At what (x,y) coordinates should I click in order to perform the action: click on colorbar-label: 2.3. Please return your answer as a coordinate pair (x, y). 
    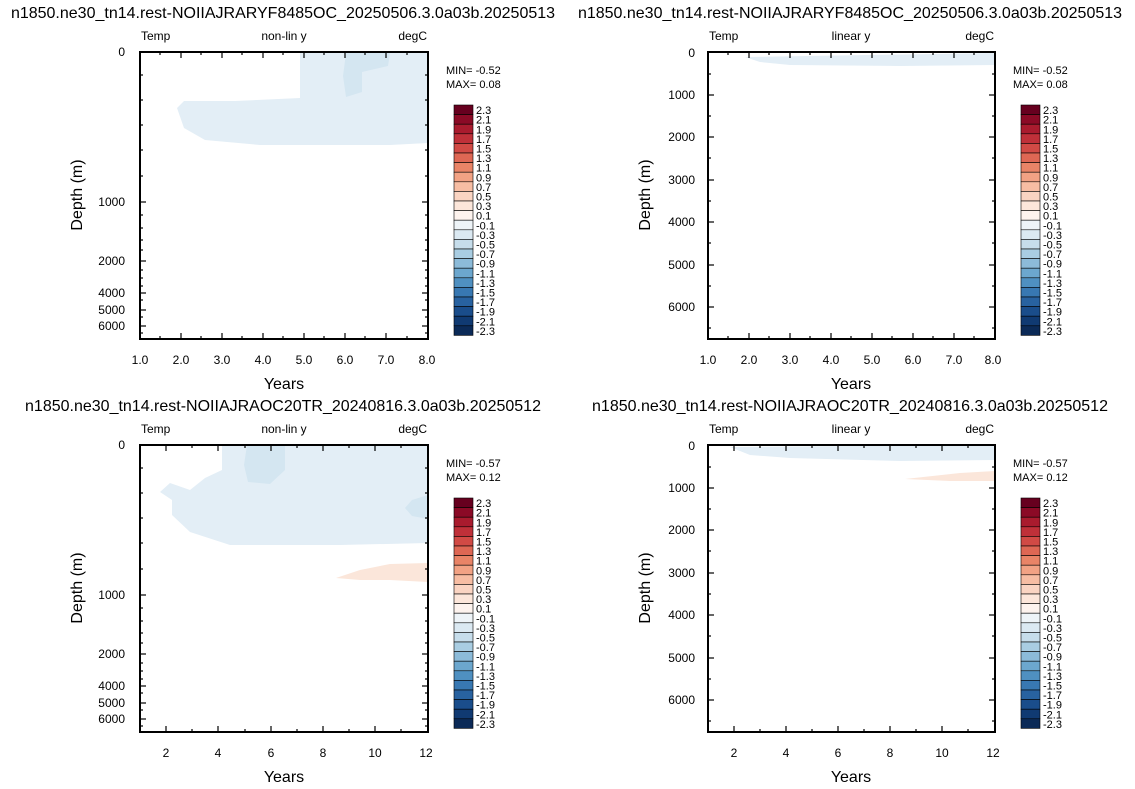
    Looking at the image, I should click on (483, 504).